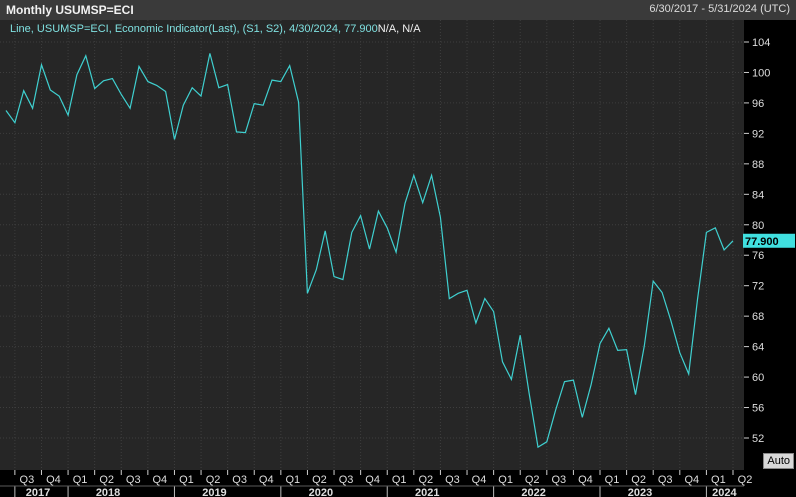  I want to click on y-tick-label: 100, so click(761, 73).